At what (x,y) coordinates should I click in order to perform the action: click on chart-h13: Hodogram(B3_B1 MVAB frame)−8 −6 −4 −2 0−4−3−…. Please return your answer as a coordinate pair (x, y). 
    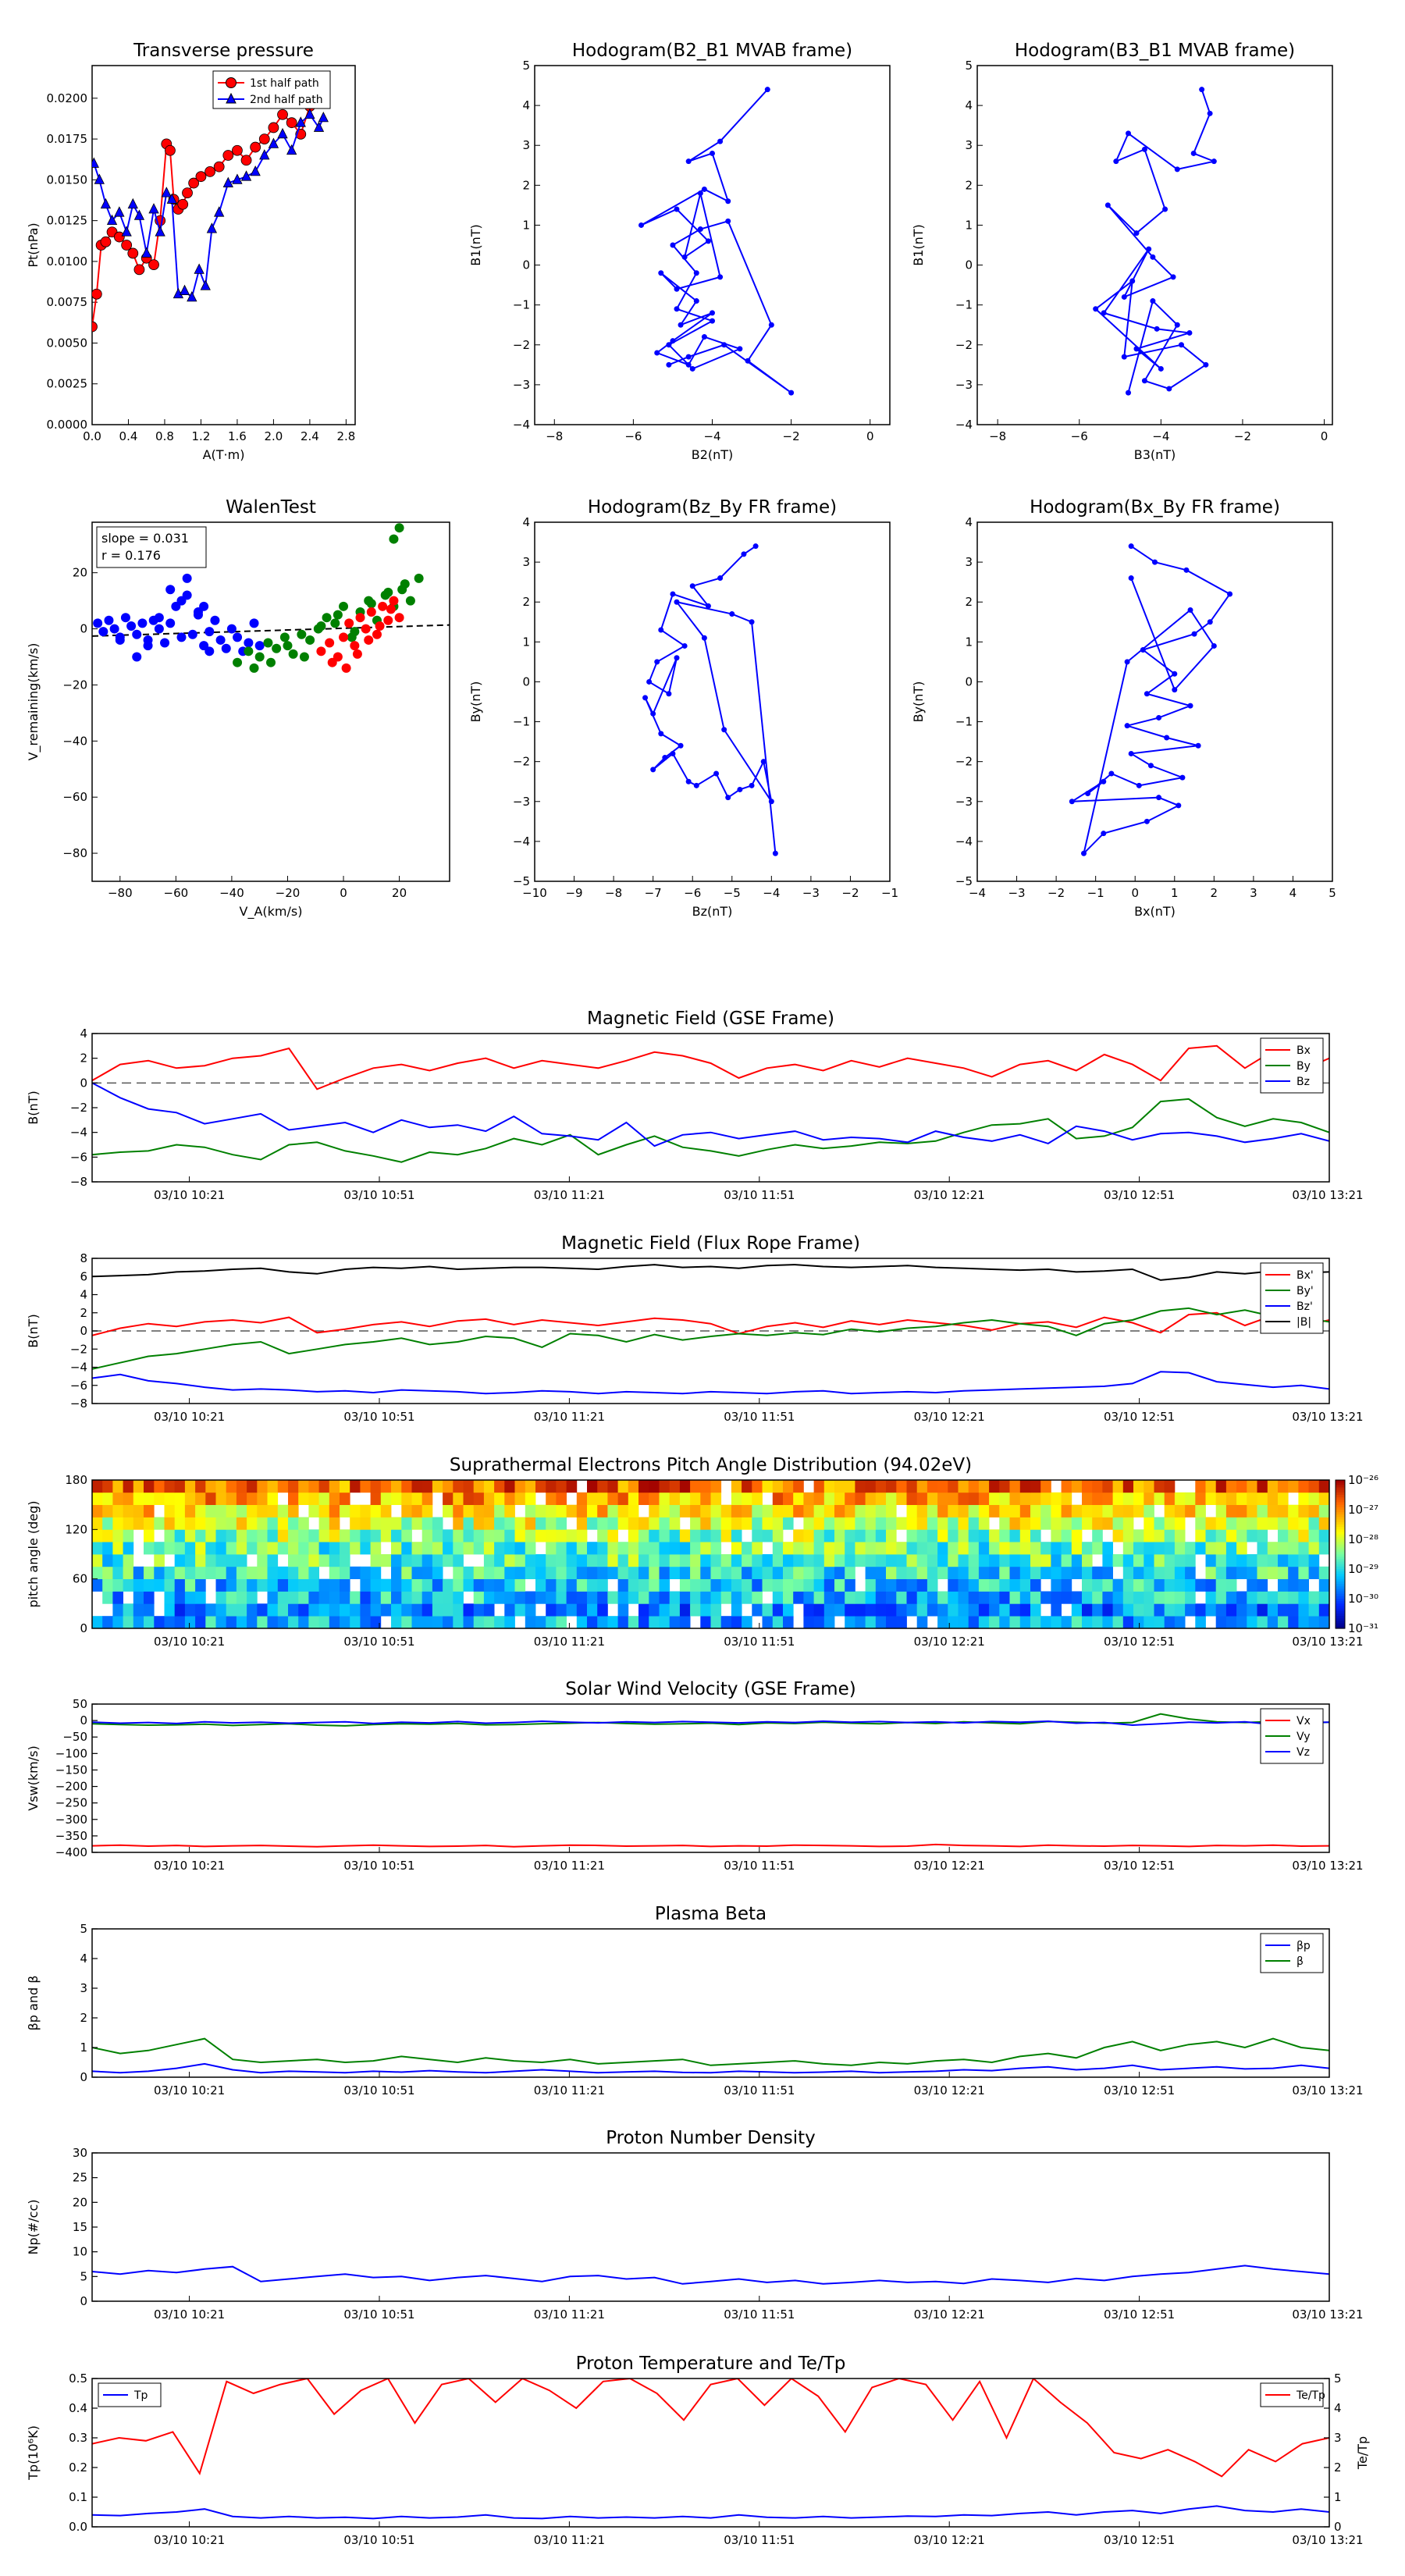
    Looking at the image, I should click on (1122, 251).